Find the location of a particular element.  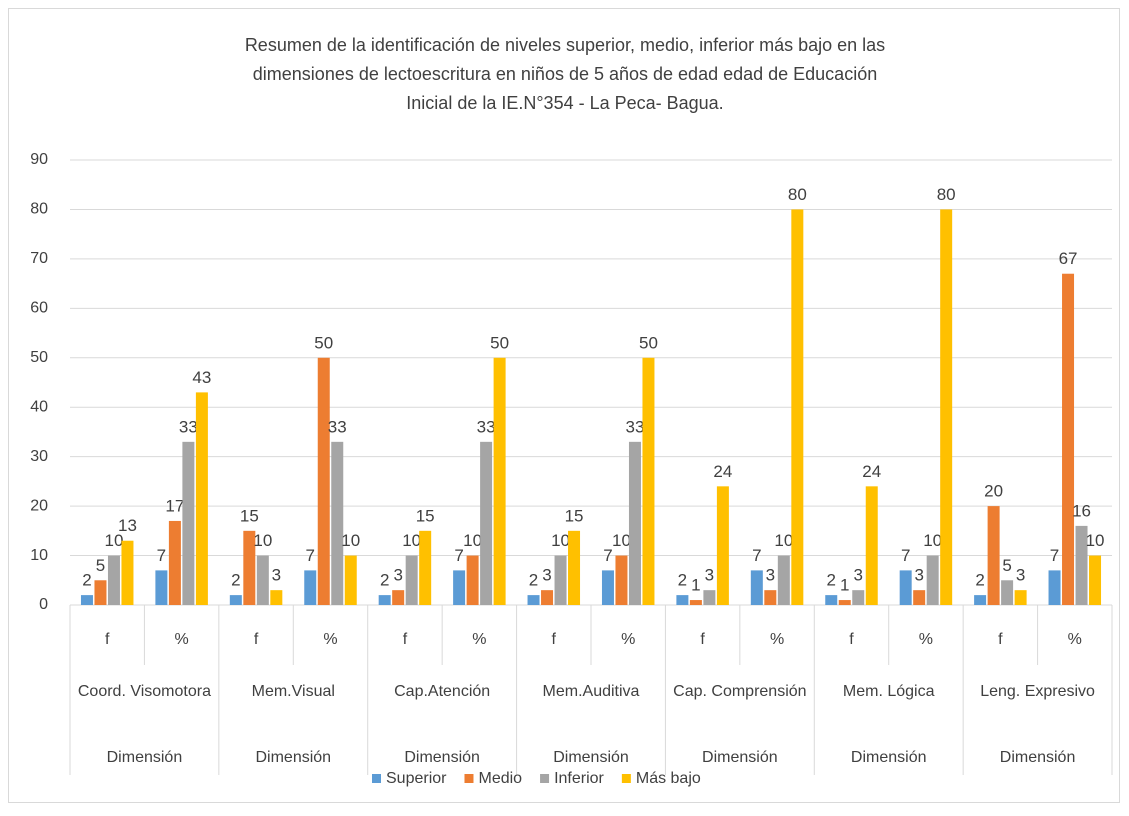

data-label: 15 is located at coordinates (249, 515).